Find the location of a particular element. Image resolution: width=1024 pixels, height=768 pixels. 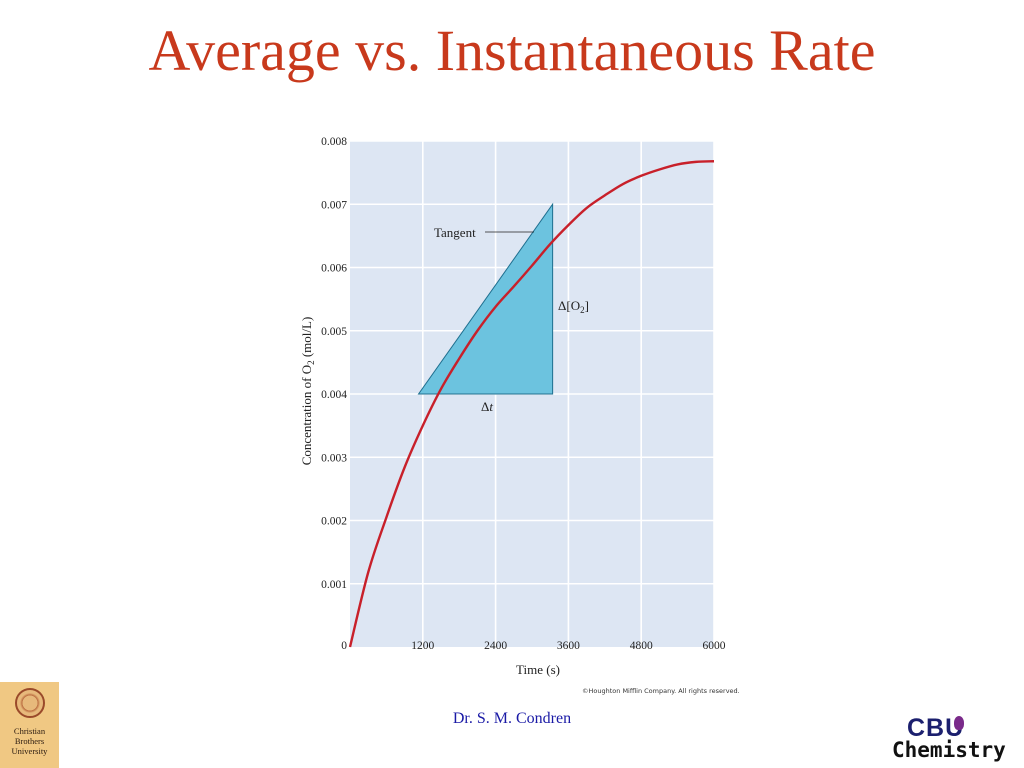

y-axis-title: Concentration of O2 (mol/L) is located at coordinates (307, 391).